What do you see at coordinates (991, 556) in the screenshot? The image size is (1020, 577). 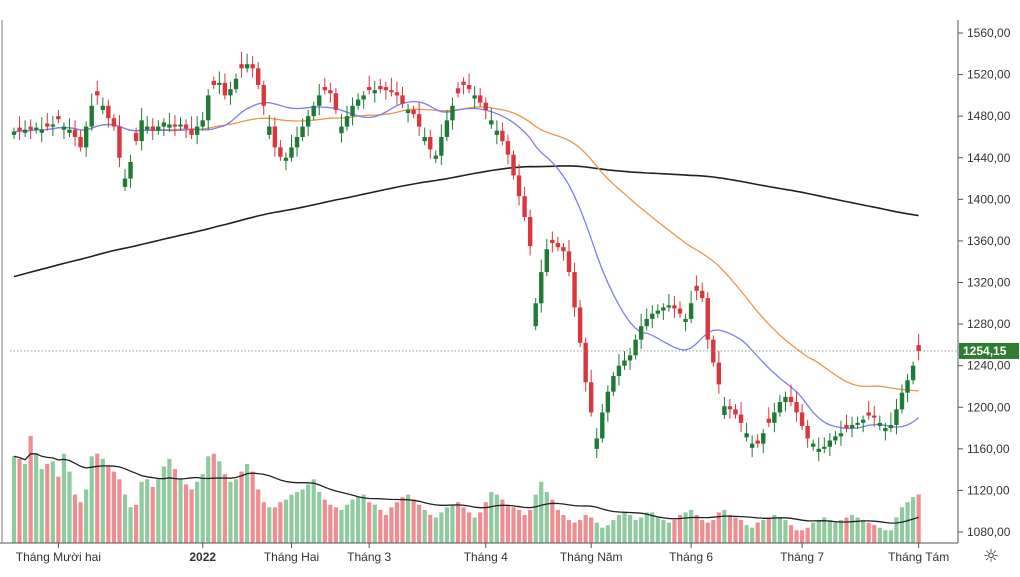 I see `gear-icon: ☼` at bounding box center [991, 556].